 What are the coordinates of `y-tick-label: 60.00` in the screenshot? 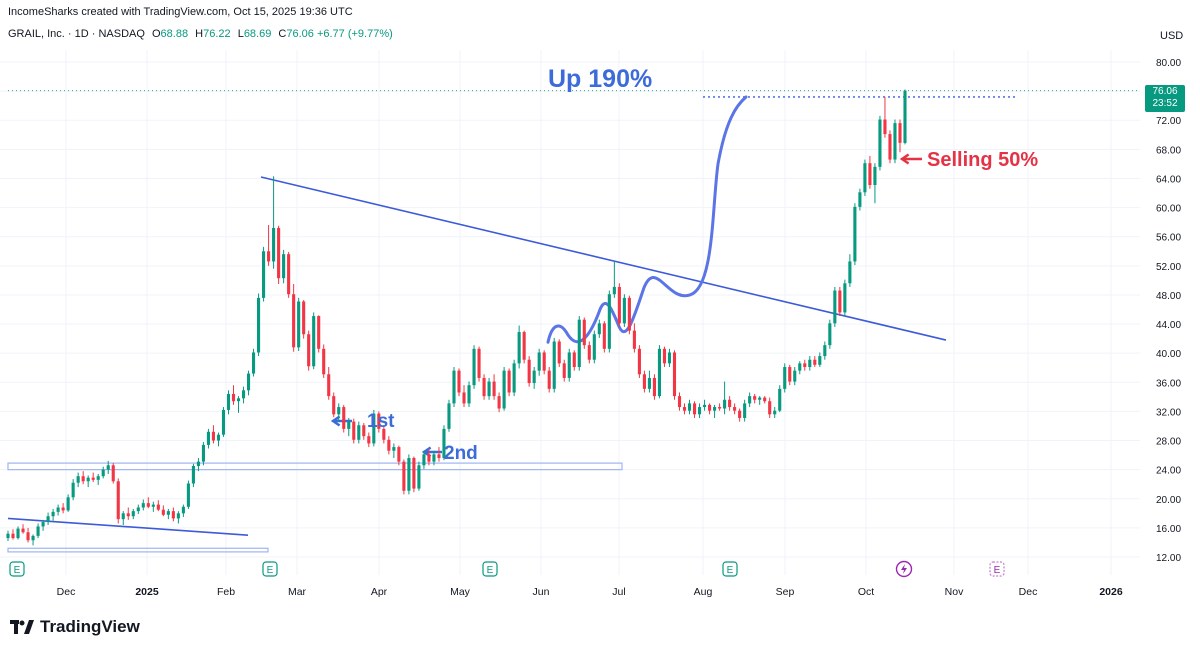 It's located at (1168, 209).